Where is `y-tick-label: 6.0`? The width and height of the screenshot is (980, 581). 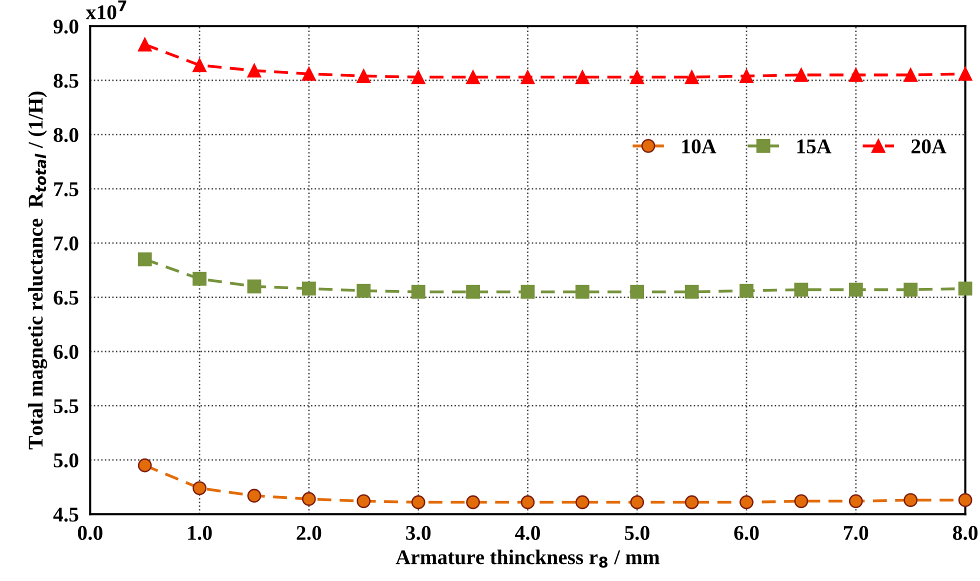
y-tick-label: 6.0 is located at coordinates (66, 352).